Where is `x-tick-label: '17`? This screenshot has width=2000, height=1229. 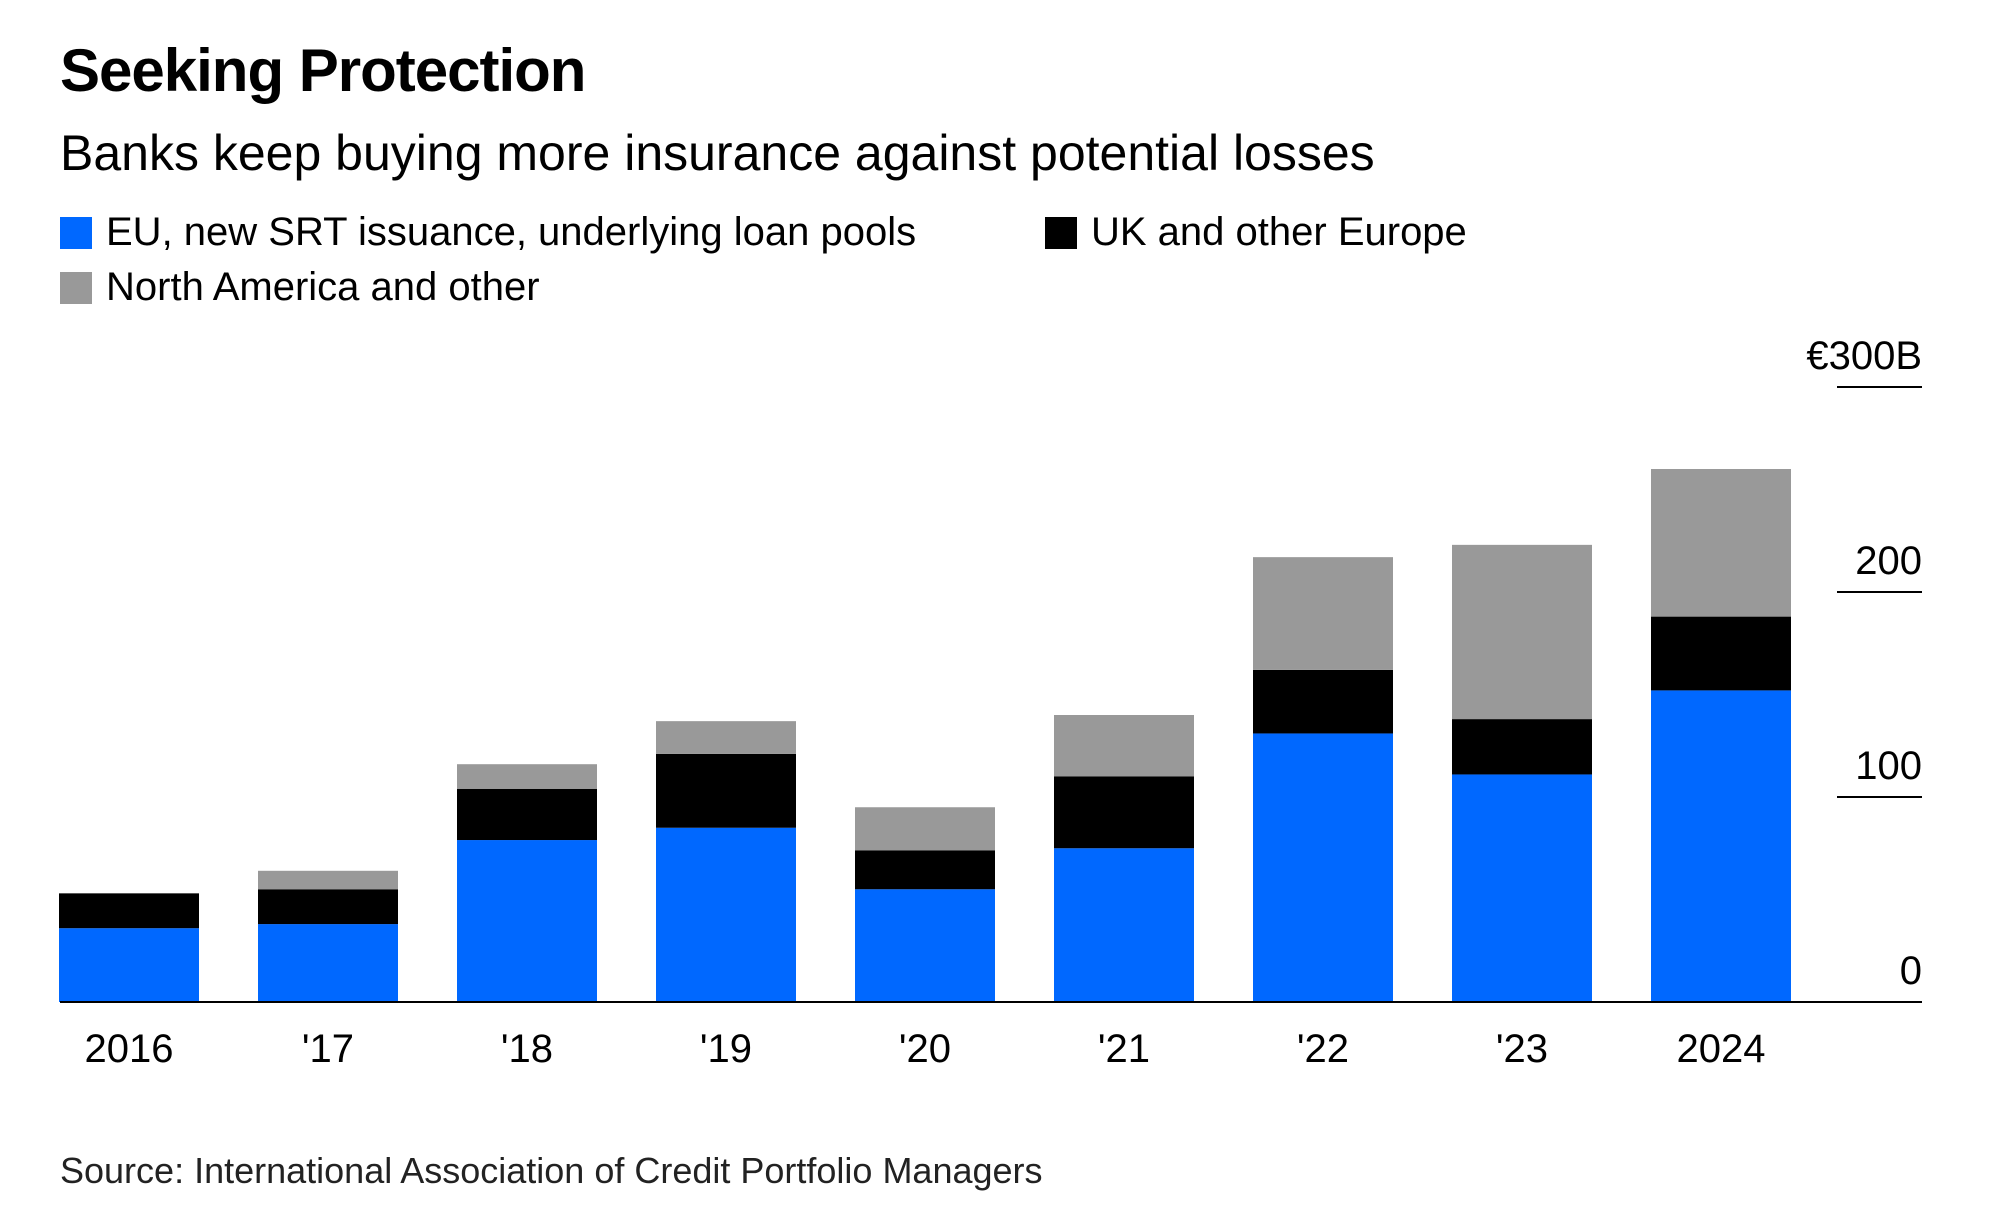
x-tick-label: '17 is located at coordinates (328, 1049).